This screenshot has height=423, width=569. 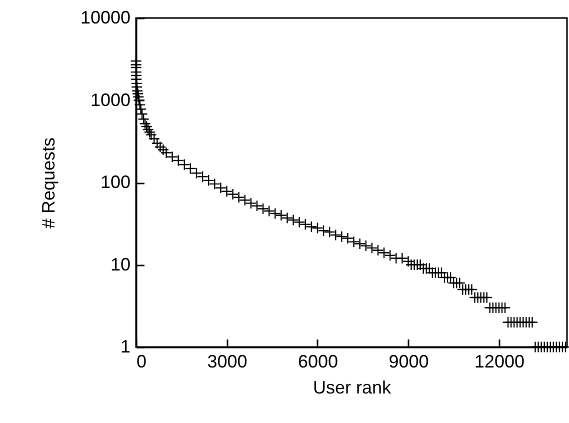 What do you see at coordinates (141, 362) in the screenshot?
I see `x-tick-label: 0` at bounding box center [141, 362].